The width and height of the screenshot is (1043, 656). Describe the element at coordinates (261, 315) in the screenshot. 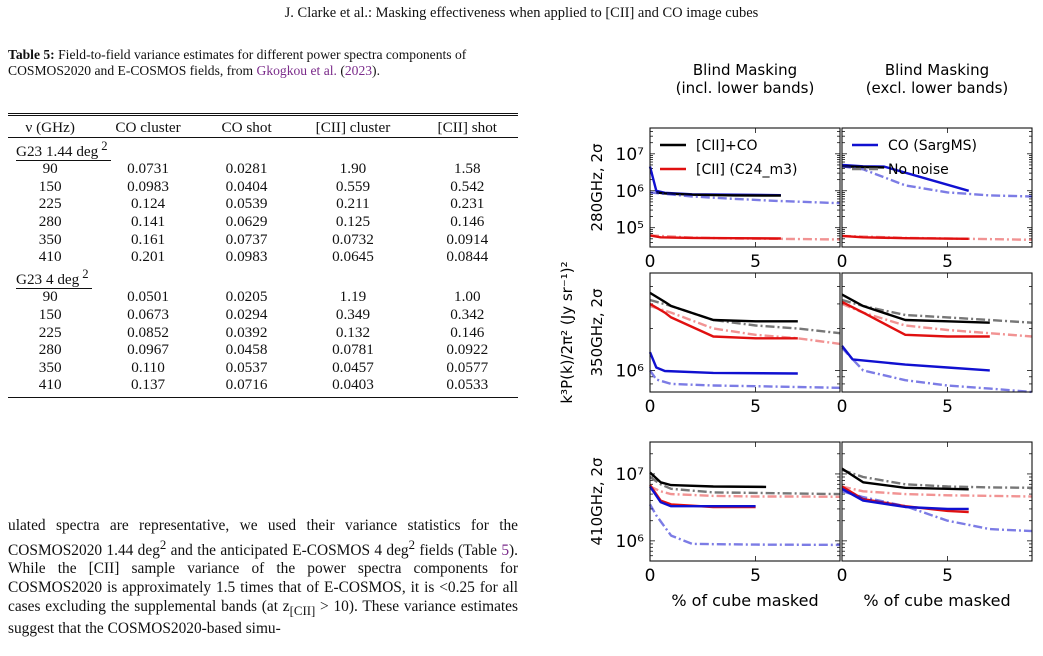

I see `table-row: 150 0.0673 0.0294 0.349 0.342` at that location.